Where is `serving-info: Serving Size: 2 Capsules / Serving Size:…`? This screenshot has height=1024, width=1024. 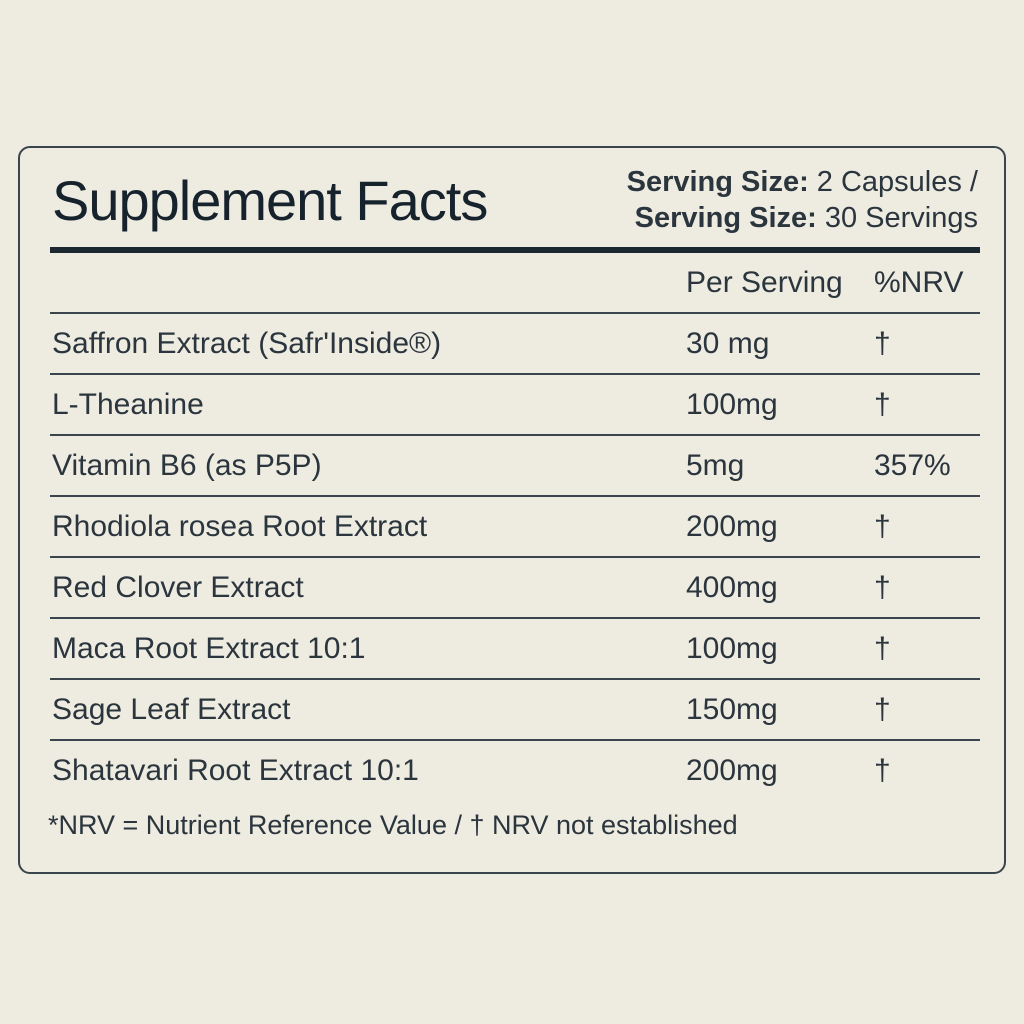 serving-info: Serving Size: 2 Capsules / Serving Size:… is located at coordinates (802, 200).